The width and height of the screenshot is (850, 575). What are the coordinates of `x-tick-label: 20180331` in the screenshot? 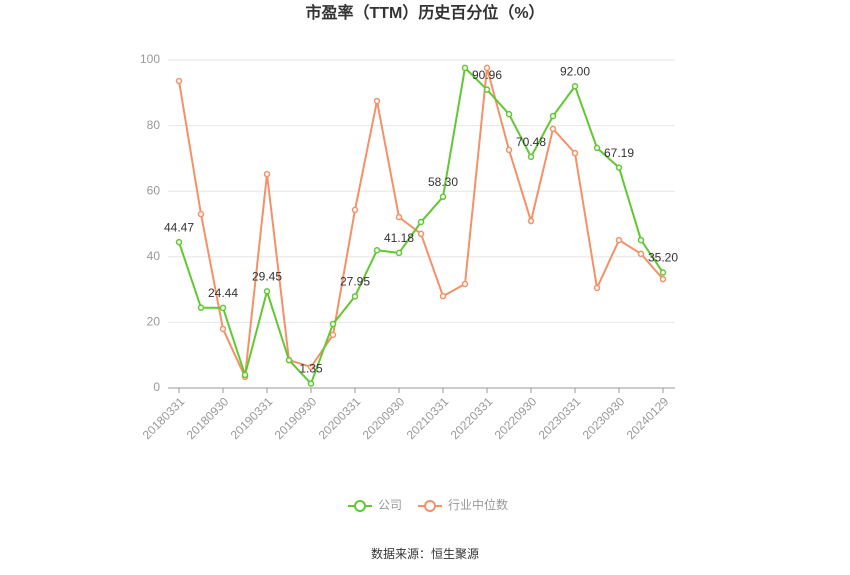 It's located at (164, 418).